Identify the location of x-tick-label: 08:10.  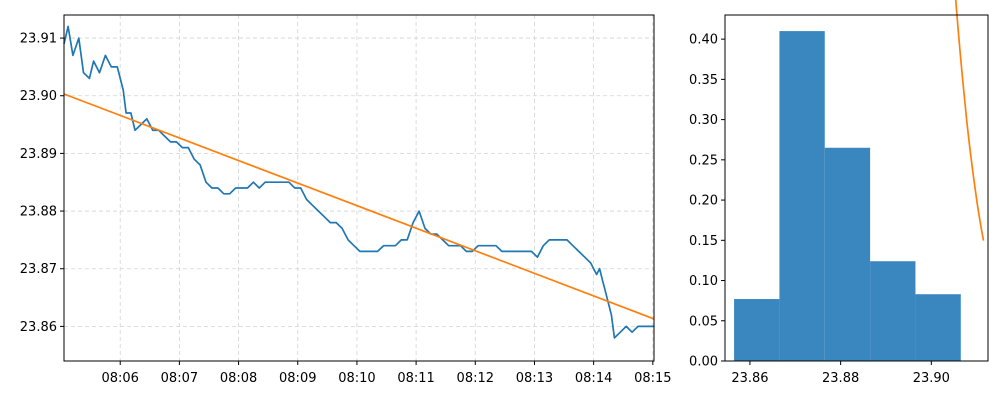
(356, 378).